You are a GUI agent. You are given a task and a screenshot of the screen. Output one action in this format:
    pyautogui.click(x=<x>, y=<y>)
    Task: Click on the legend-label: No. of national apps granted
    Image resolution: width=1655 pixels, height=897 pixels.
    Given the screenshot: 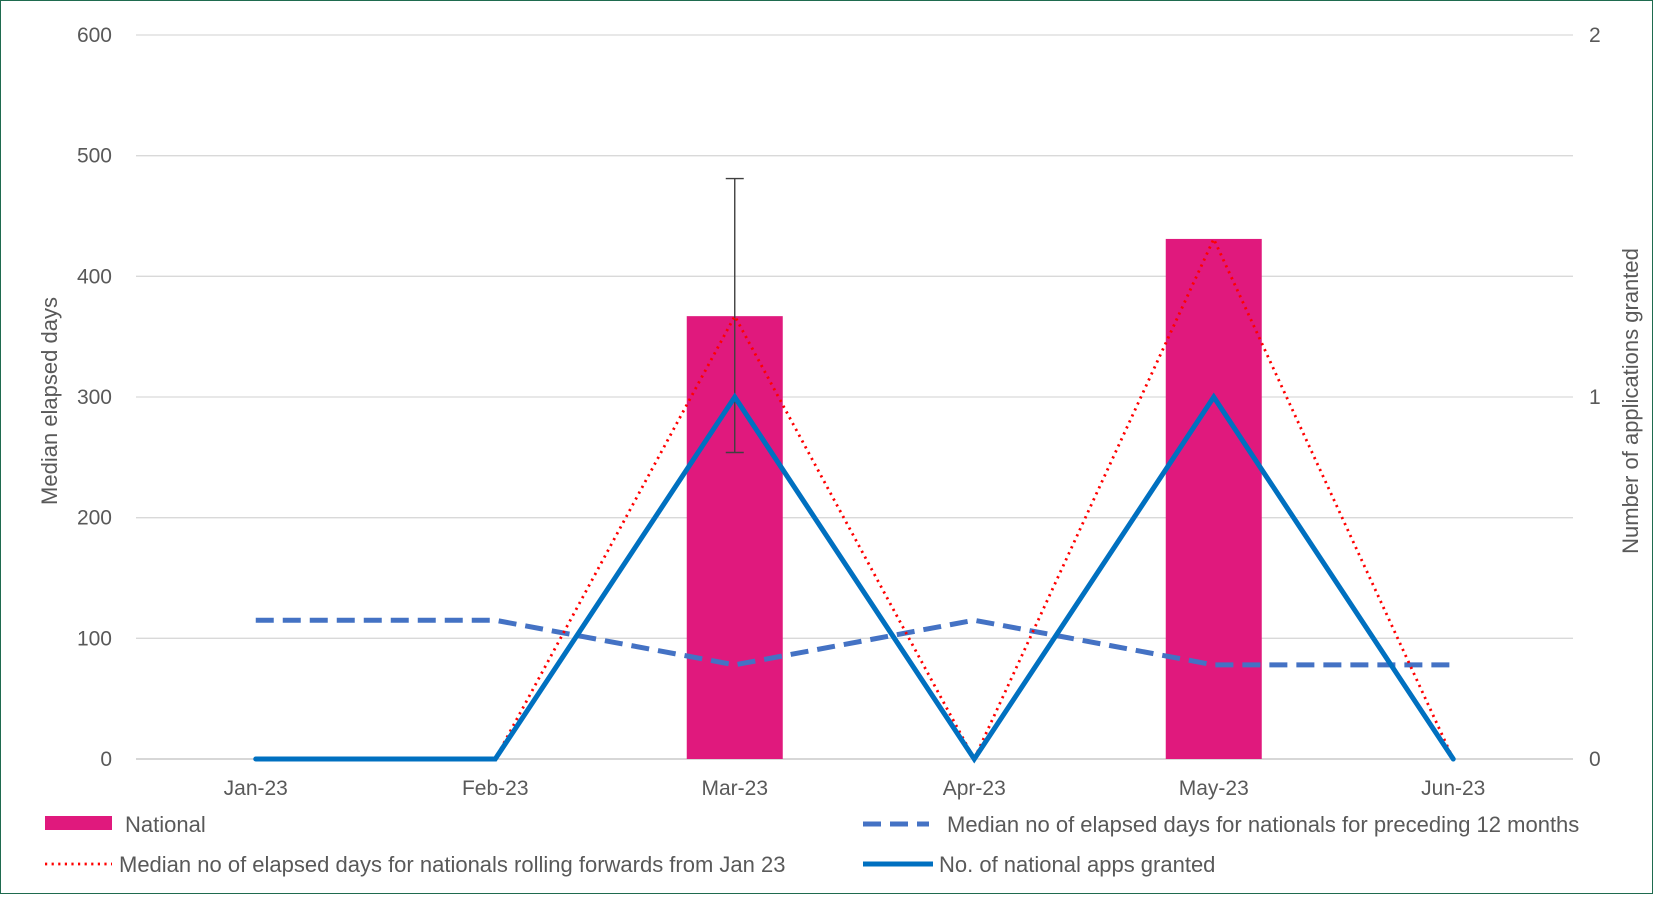 What is the action you would take?
    pyautogui.click(x=1077, y=864)
    